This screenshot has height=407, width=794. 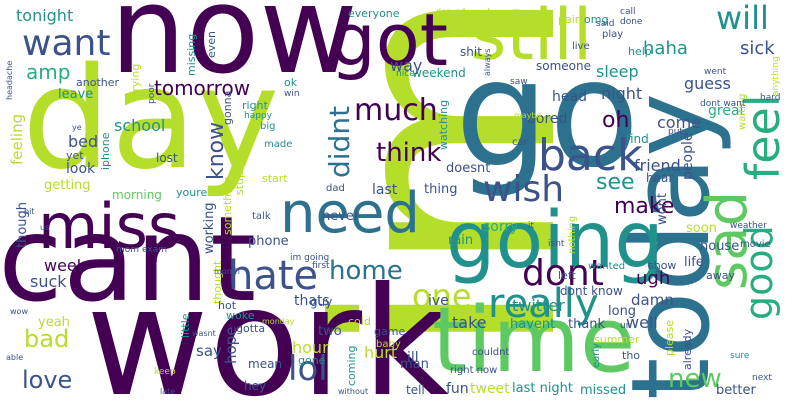 What do you see at coordinates (67, 185) in the screenshot?
I see `word-getting: getting` at bounding box center [67, 185].